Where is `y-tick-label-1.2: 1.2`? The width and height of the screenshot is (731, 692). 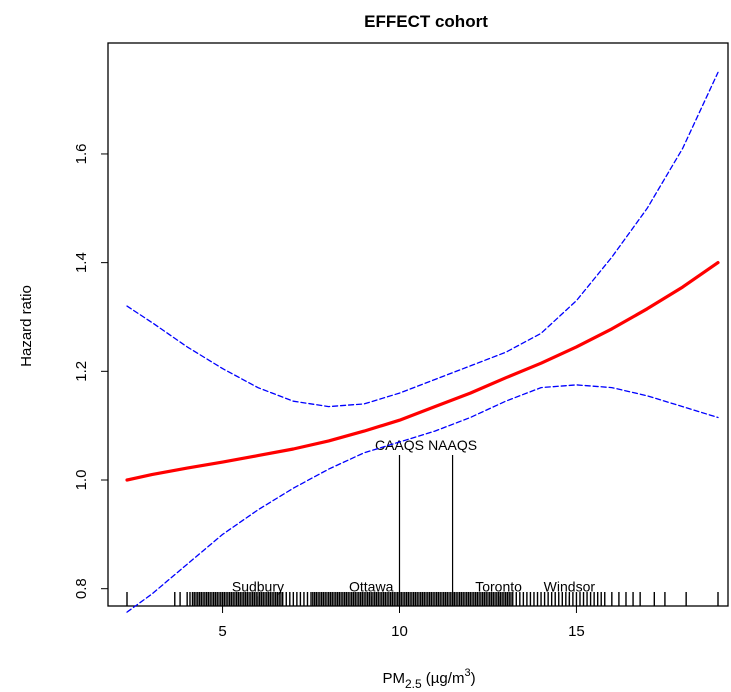 y-tick-label-1.2: 1.2 is located at coordinates (81, 371).